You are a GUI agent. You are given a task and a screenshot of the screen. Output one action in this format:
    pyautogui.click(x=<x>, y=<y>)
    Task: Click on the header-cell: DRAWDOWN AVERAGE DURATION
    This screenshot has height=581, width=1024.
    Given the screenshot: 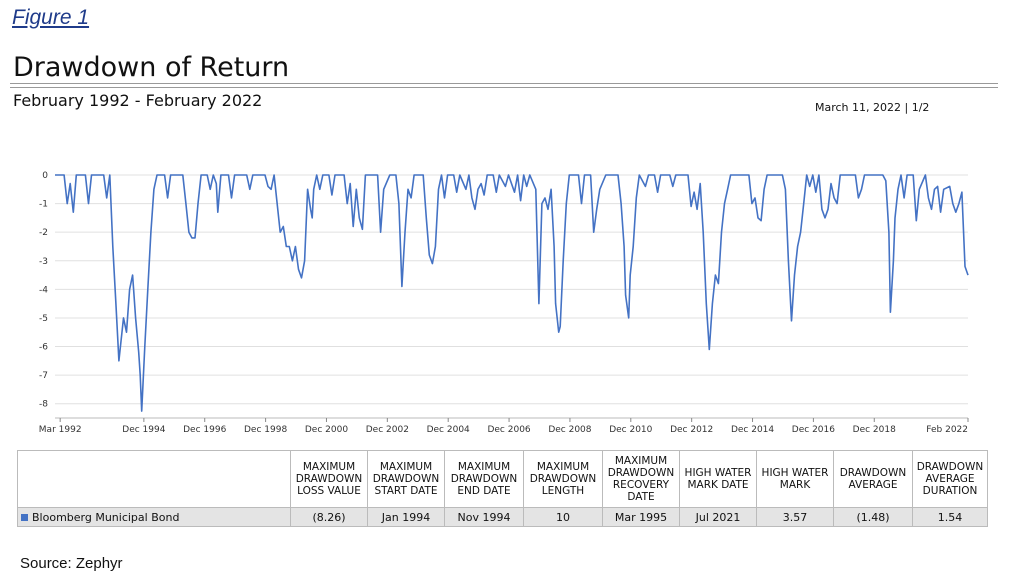 What is the action you would take?
    pyautogui.click(x=950, y=479)
    